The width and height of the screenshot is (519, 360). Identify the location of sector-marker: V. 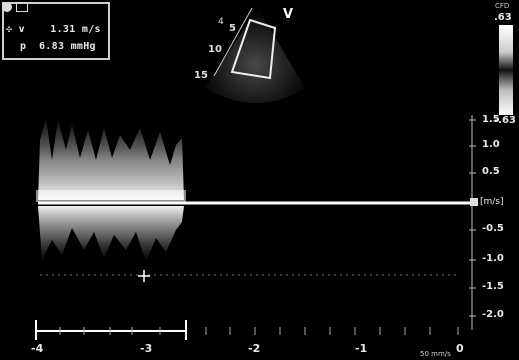
(288, 14).